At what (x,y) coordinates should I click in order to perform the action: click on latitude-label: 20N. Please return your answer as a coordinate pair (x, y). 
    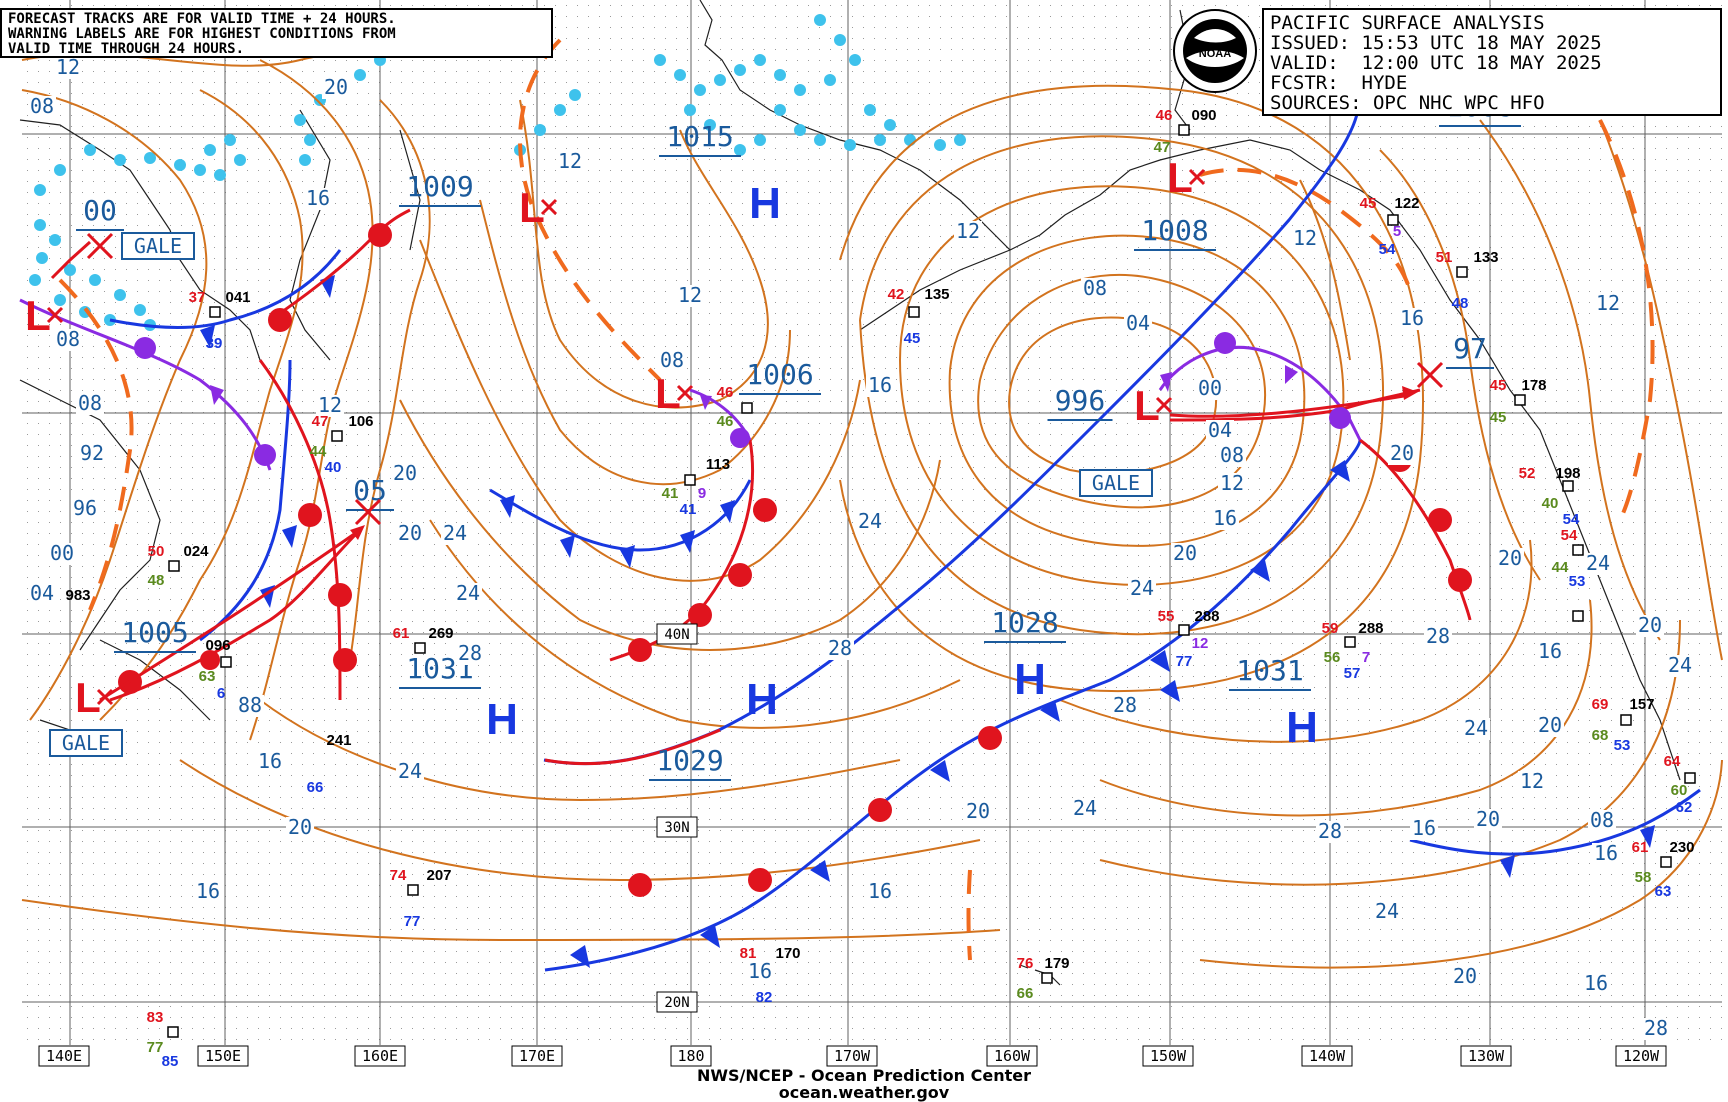
    Looking at the image, I should click on (676, 1003).